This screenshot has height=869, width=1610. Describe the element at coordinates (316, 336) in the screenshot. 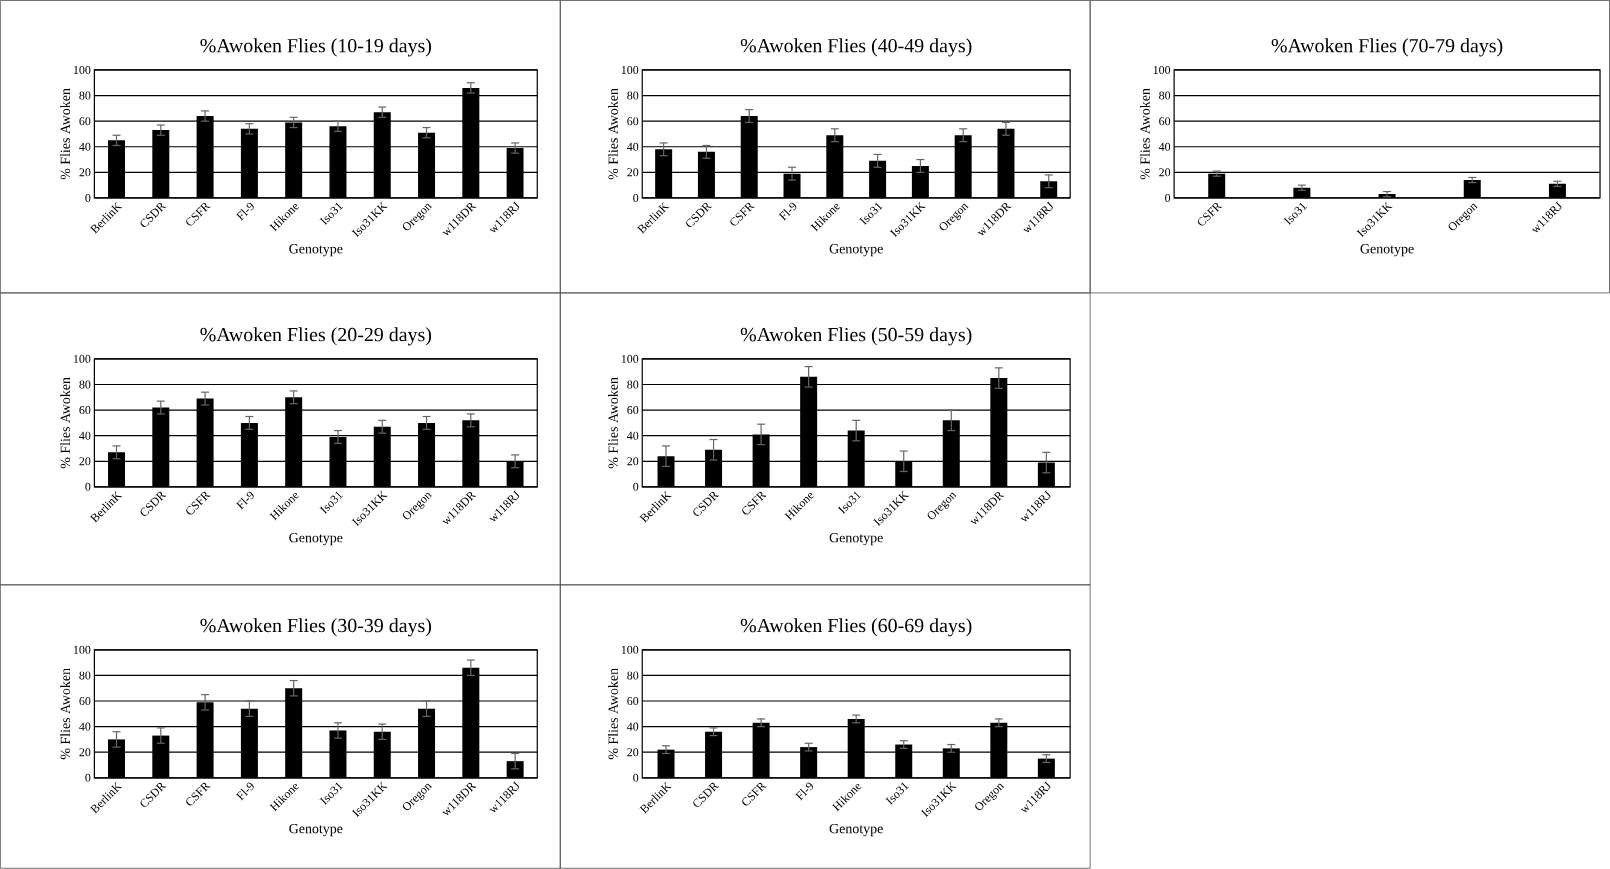

I see `chart-title: %Awoken Flies (20-29 days)` at that location.